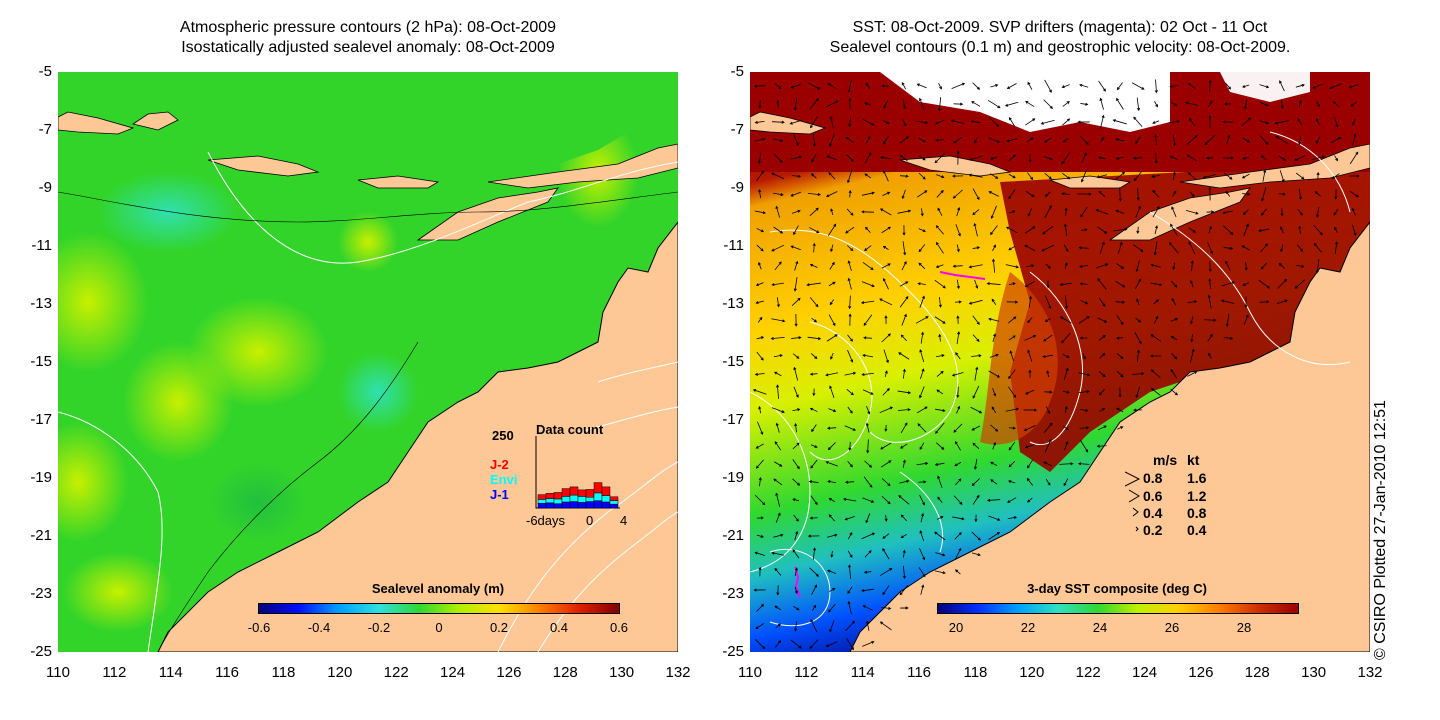 This screenshot has width=1440, height=720. I want to click on data-count-bar-envi, so click(582, 499).